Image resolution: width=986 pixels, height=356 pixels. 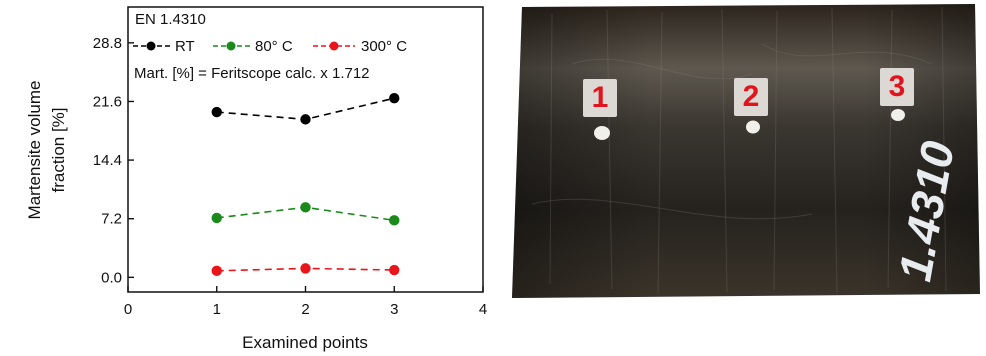 I want to click on legend-item-80c: 80° C, so click(x=253, y=46).